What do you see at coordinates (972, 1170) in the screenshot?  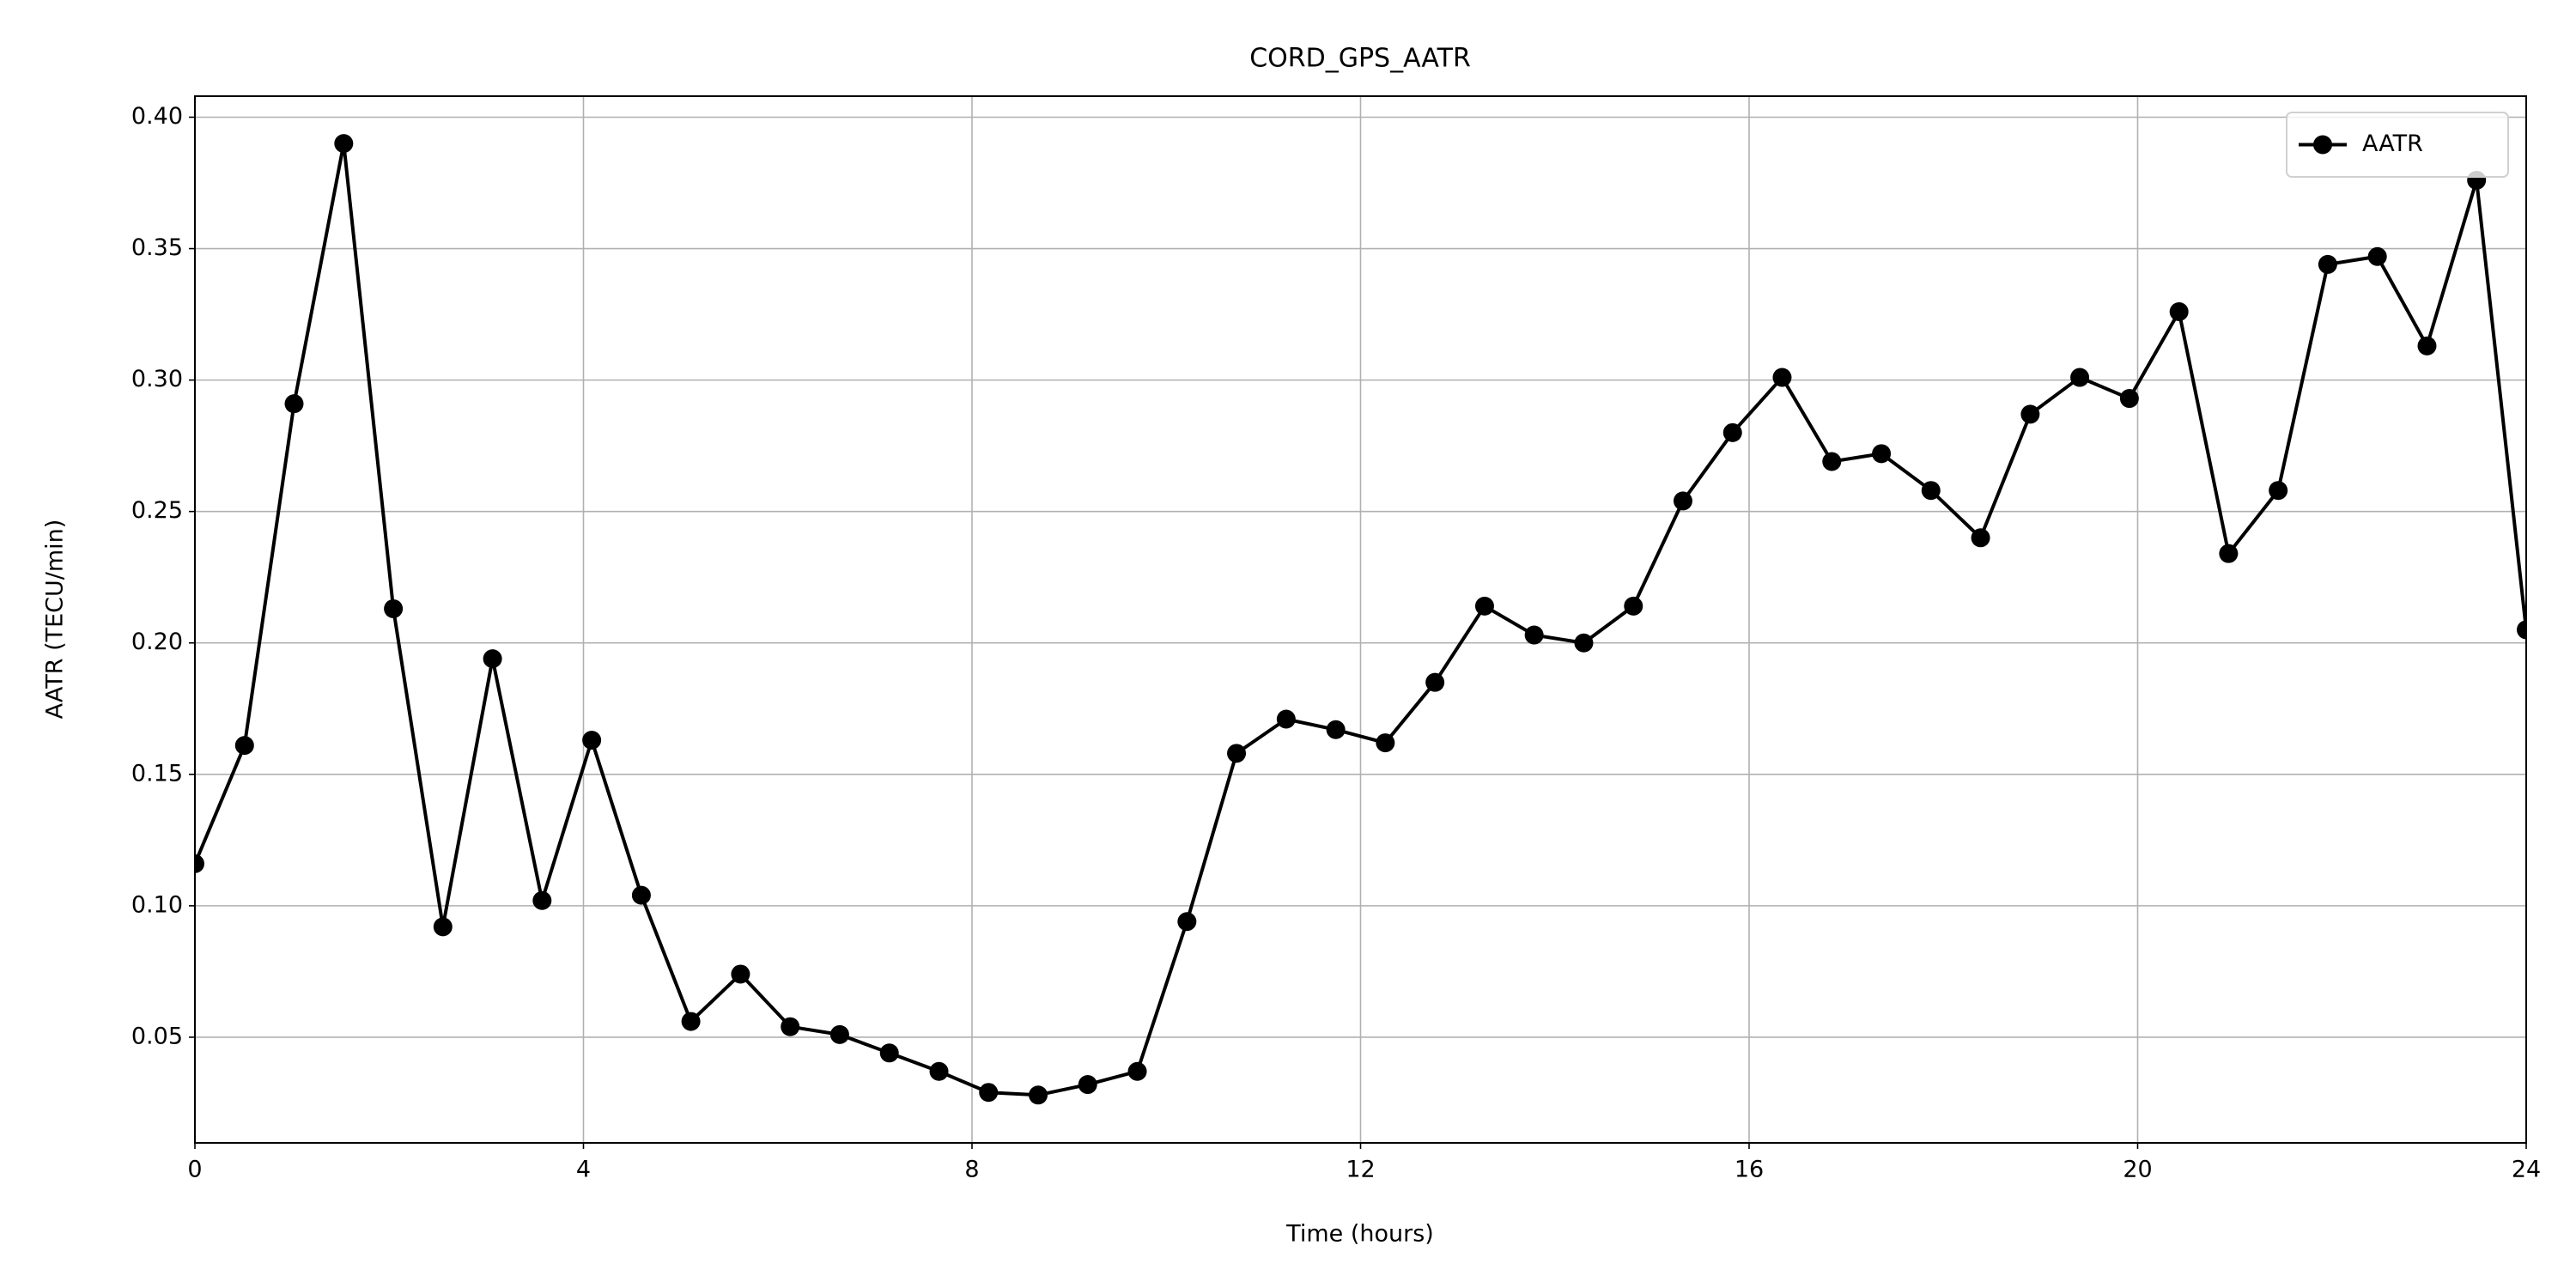 I see `x-tick-label: 8` at bounding box center [972, 1170].